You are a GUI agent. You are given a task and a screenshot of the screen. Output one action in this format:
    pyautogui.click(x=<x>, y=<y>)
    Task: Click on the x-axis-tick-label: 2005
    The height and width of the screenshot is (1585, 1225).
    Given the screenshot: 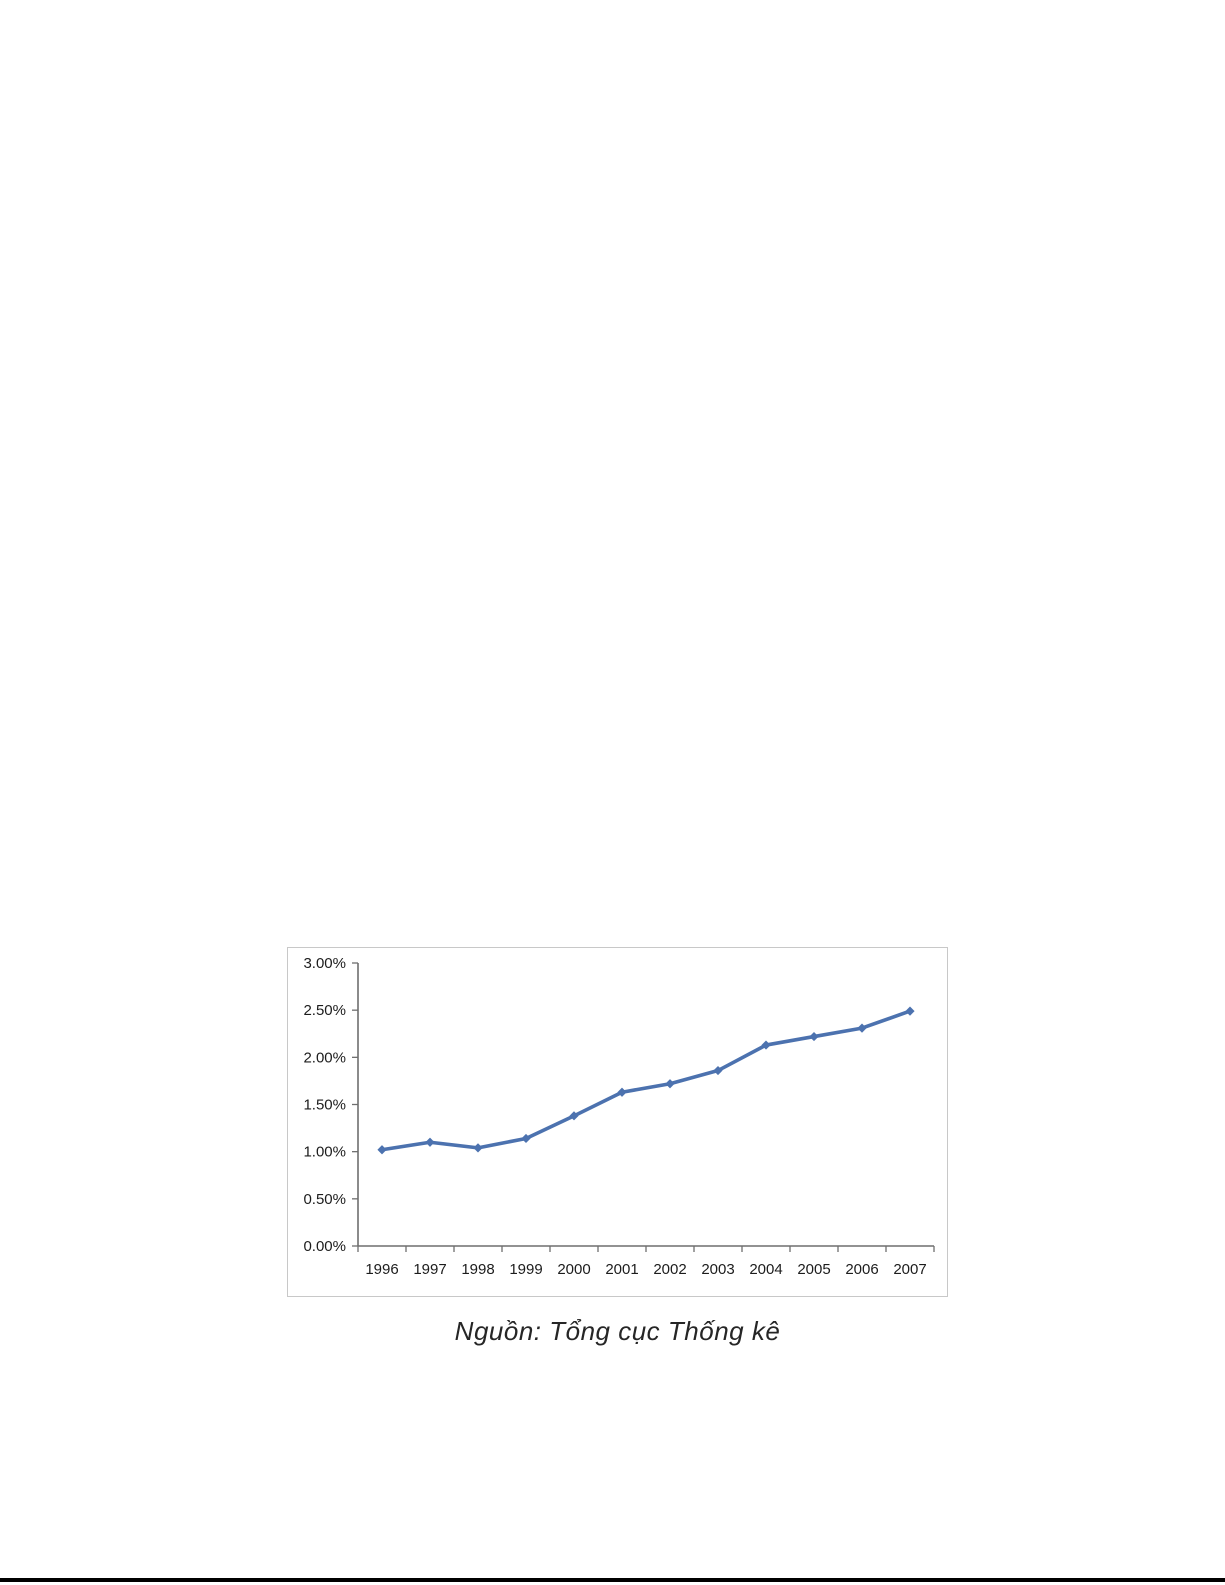 What is the action you would take?
    pyautogui.click(x=813, y=1269)
    